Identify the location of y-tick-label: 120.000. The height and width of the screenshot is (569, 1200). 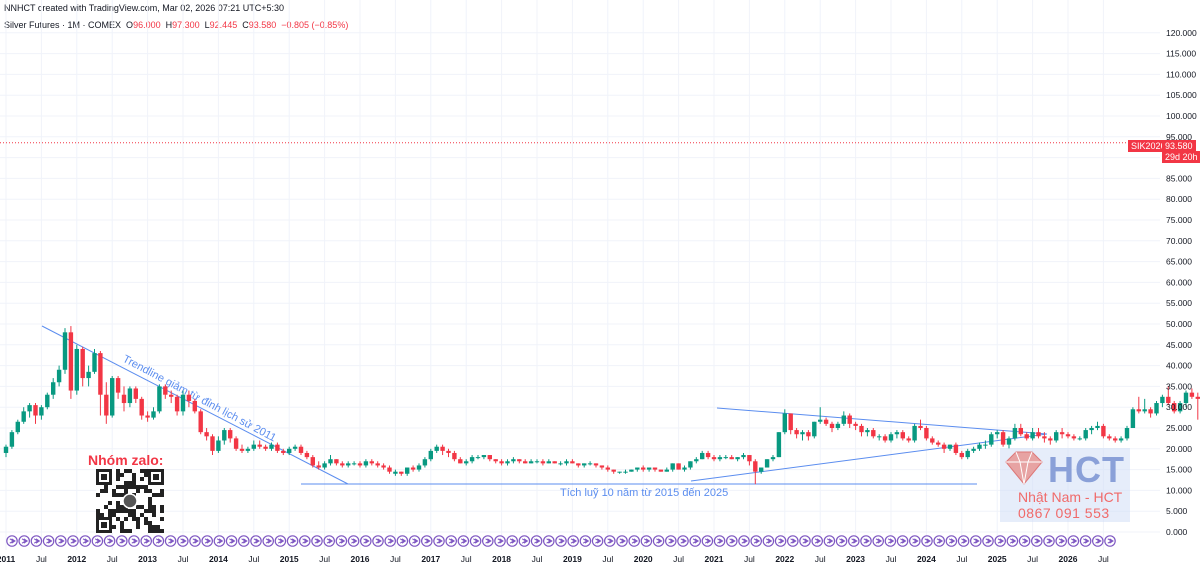
(1181, 33).